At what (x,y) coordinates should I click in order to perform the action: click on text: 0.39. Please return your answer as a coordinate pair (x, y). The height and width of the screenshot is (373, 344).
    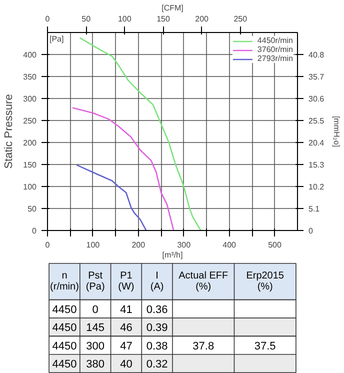
    Looking at the image, I should click on (157, 328).